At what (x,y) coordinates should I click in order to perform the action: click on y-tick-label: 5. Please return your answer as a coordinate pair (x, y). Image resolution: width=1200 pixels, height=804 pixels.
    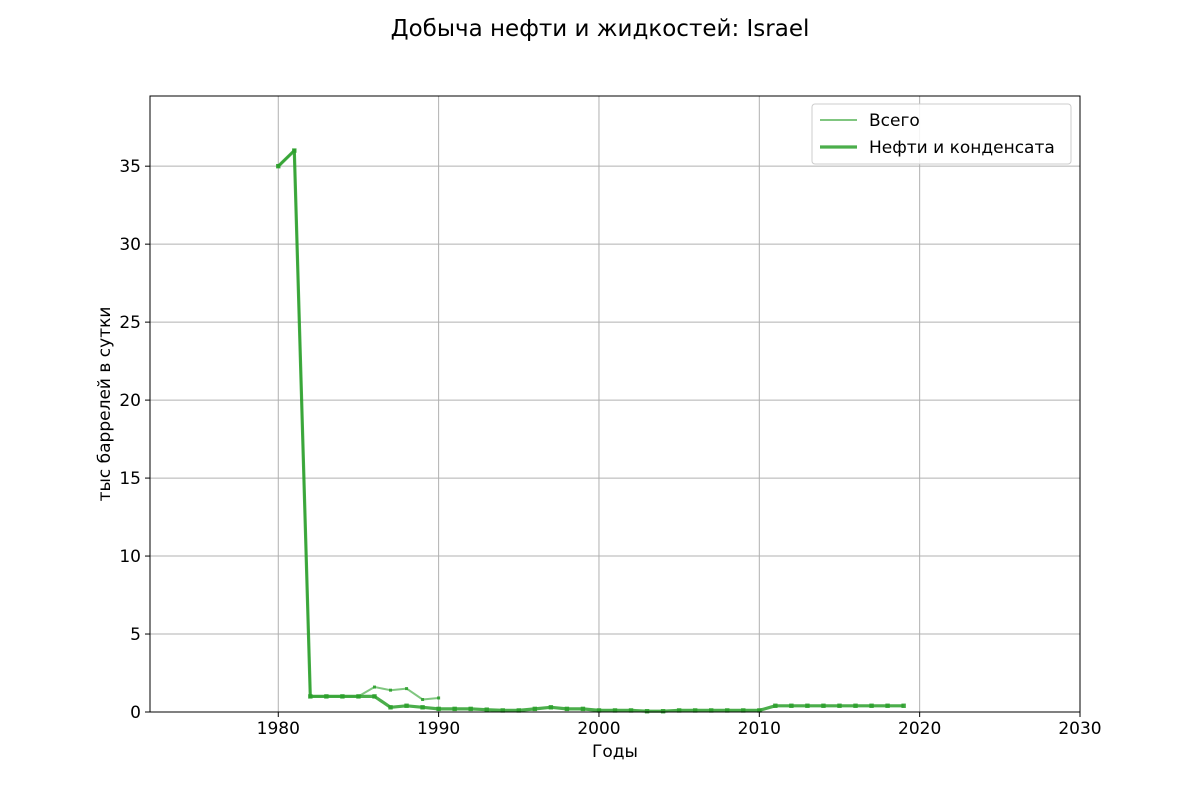
    Looking at the image, I should click on (135, 635).